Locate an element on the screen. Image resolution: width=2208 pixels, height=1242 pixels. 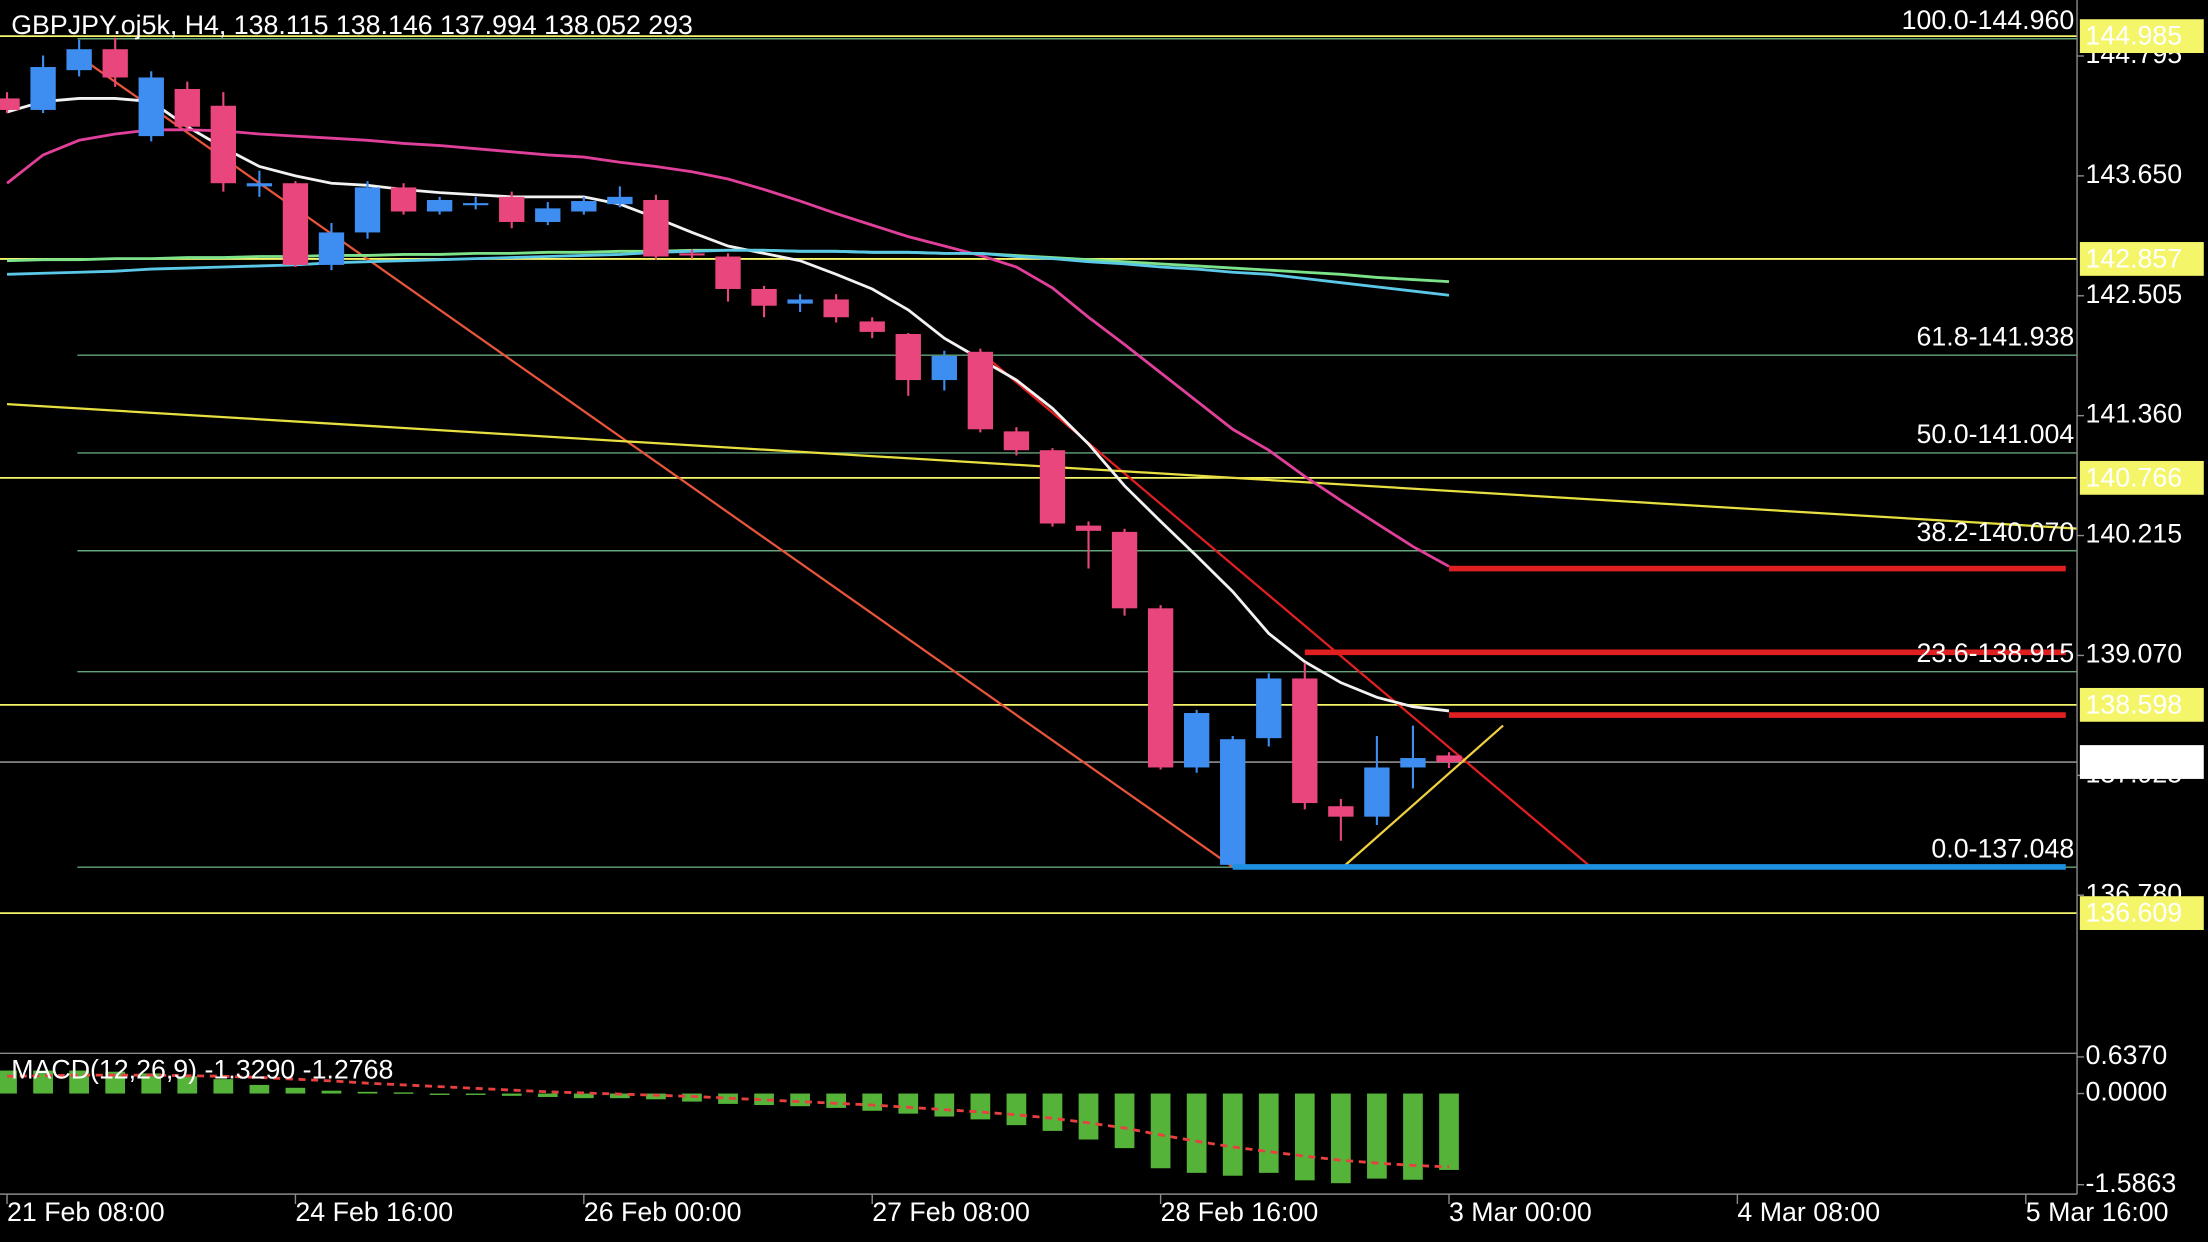
fib-label: 38.2-140.070 is located at coordinates (1996, 532).